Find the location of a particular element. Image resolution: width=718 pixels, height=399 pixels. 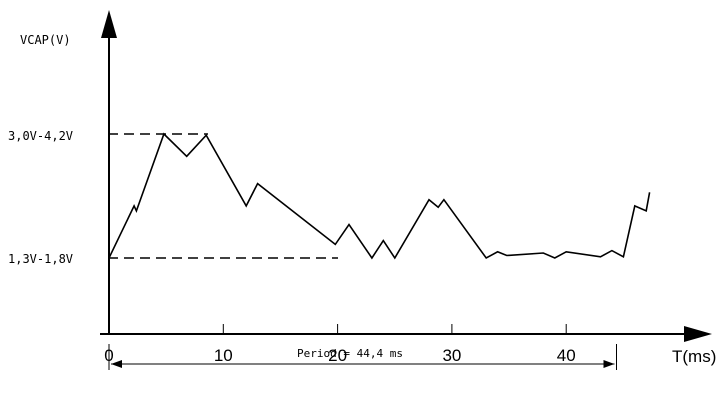

y-level-label-low: 1,3V-1,8V is located at coordinates (40, 259).